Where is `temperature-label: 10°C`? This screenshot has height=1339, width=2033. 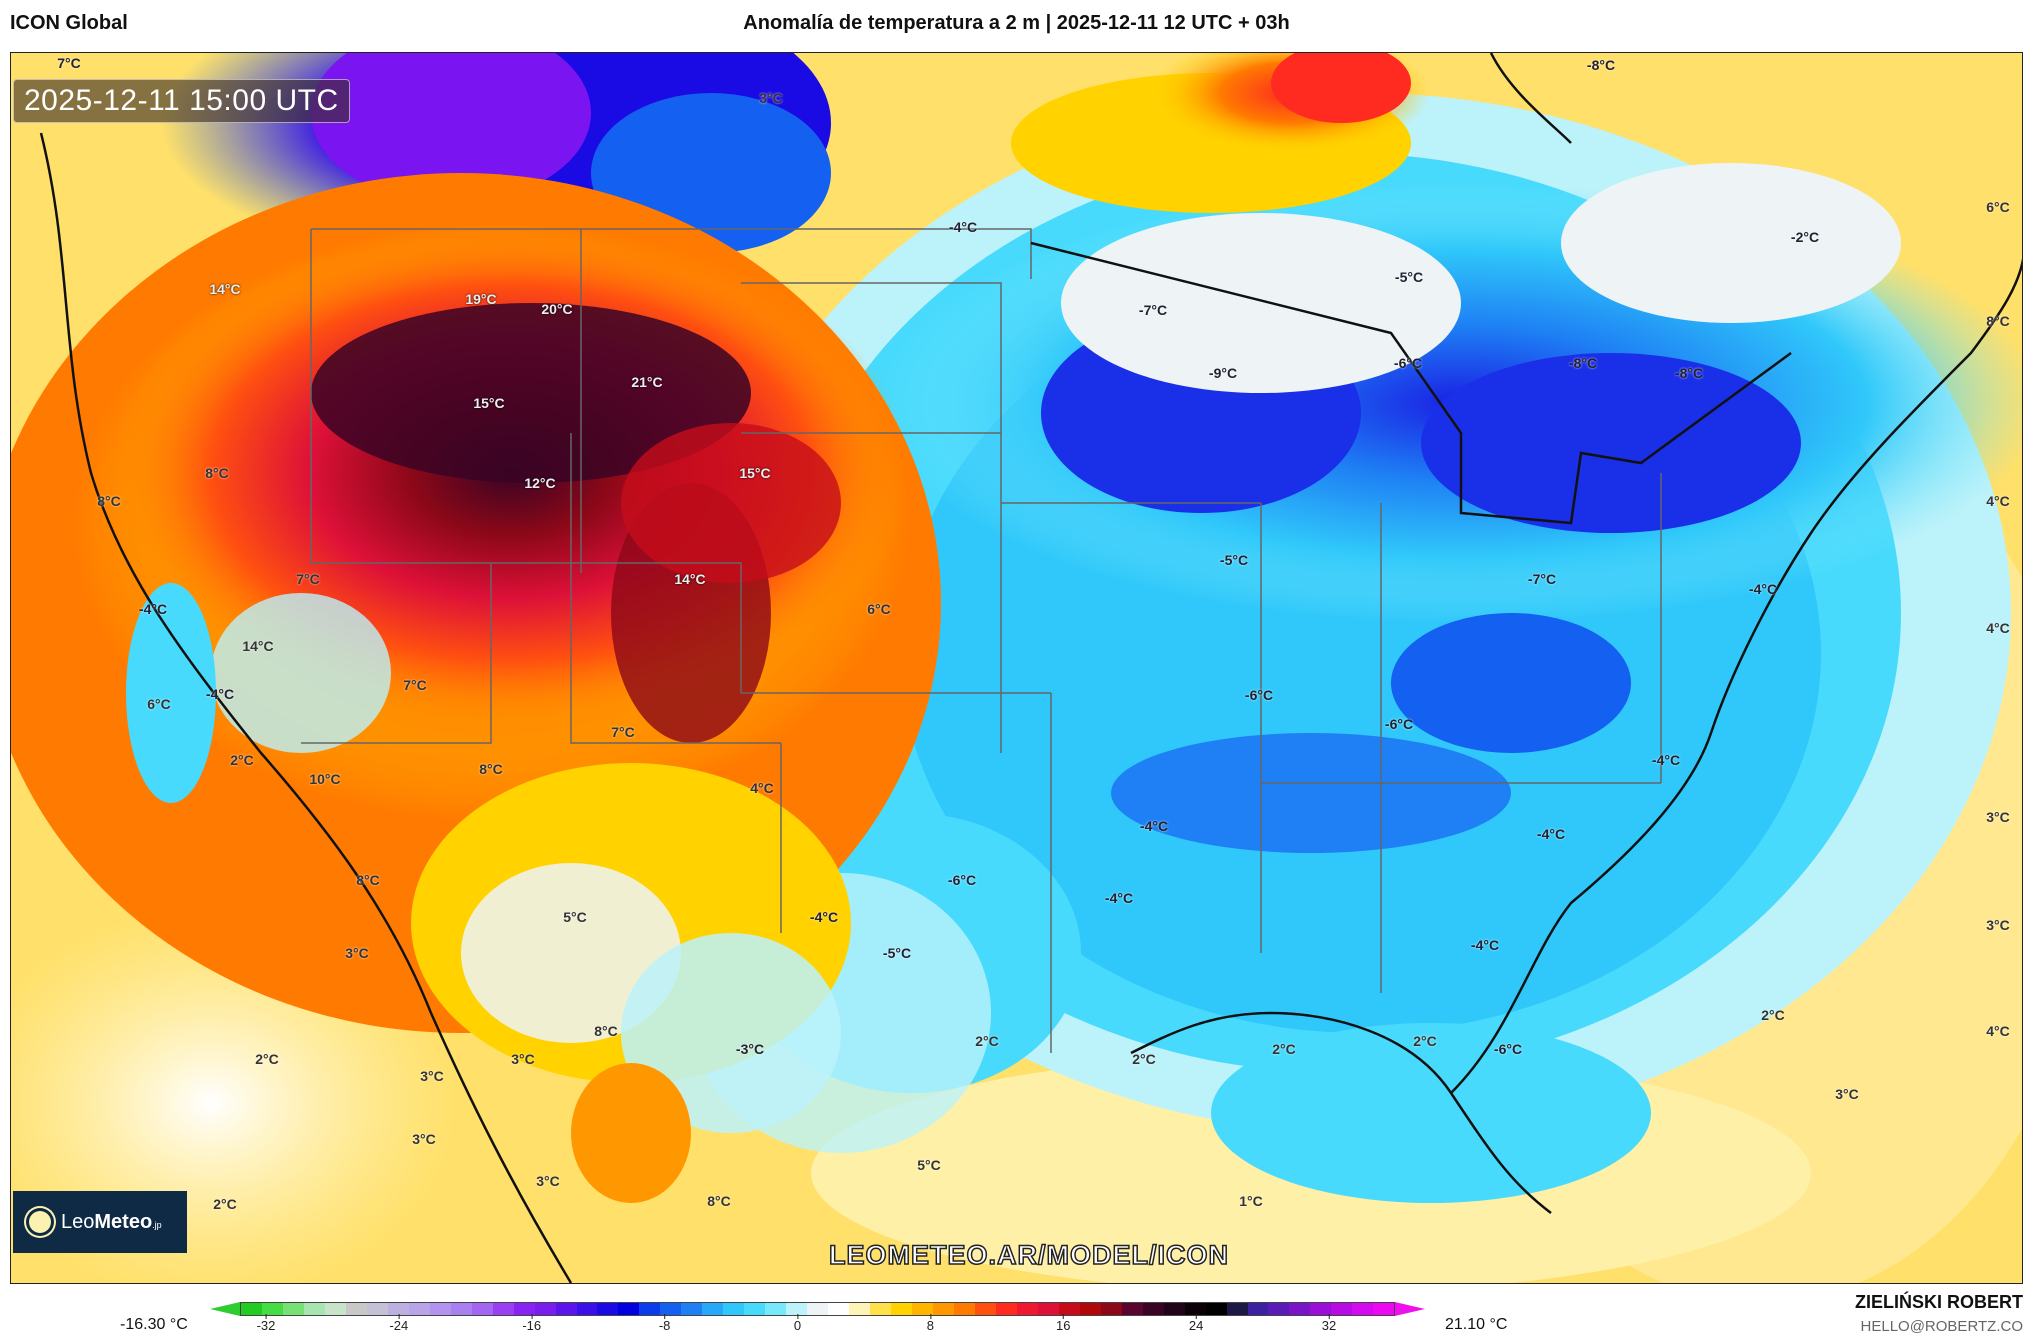
temperature-label: 10°C is located at coordinates (325, 779).